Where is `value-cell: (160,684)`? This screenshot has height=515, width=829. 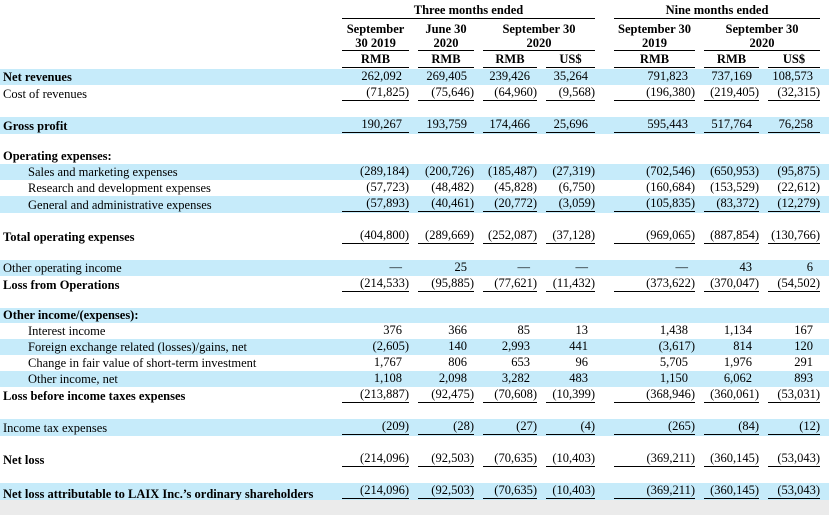 value-cell: (160,684) is located at coordinates (652, 188).